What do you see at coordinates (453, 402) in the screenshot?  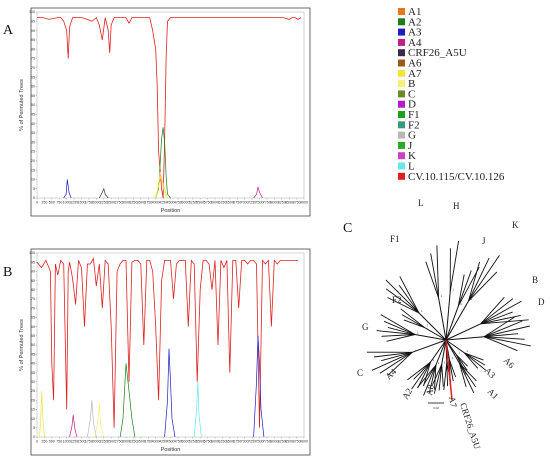 I see `clade-label-a7: A7` at bounding box center [453, 402].